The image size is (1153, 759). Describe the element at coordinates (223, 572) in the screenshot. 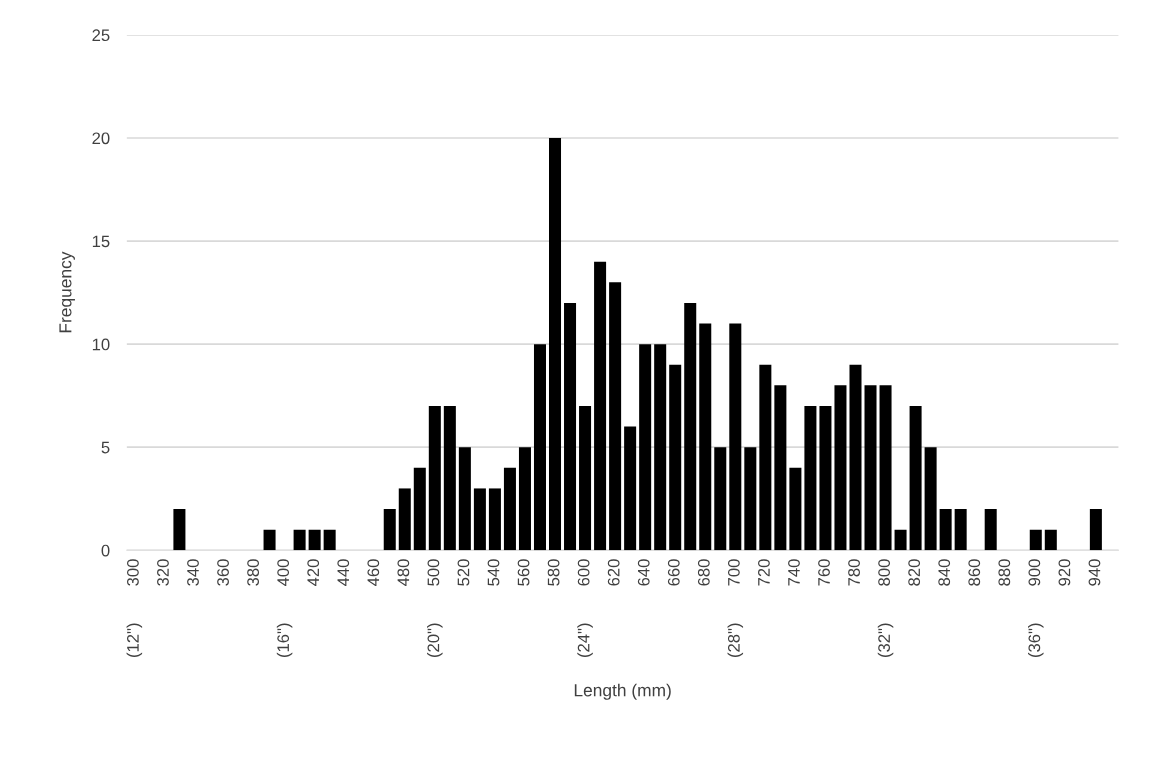

I see `x-tick-label: 360` at that location.